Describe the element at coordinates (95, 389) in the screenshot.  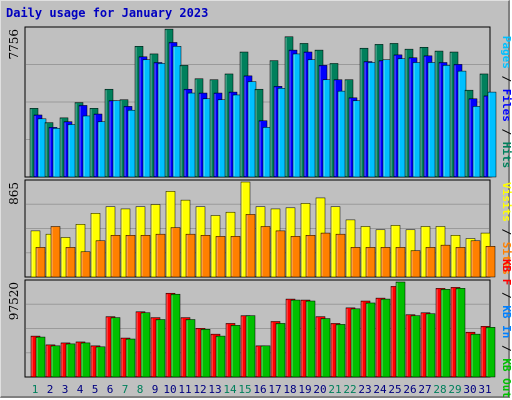
I see `day-label: 5` at that location.